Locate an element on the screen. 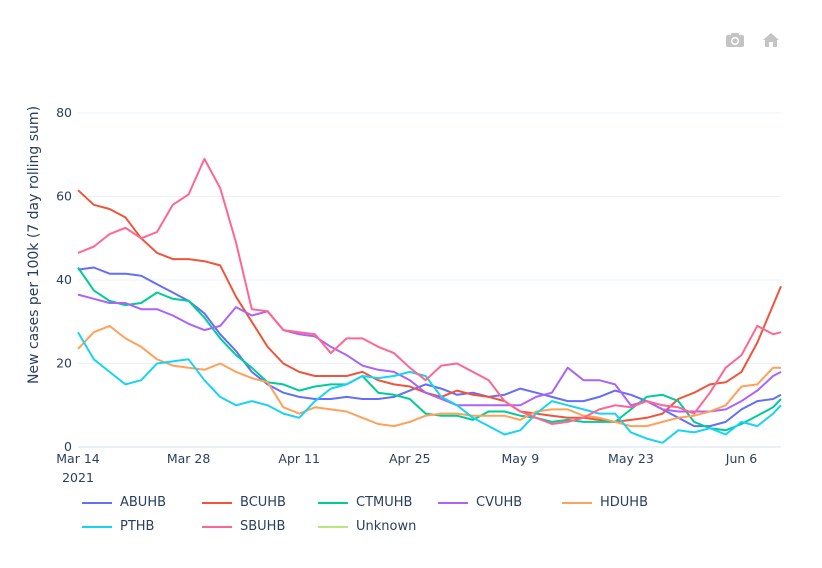 This screenshot has width=822, height=568. y-axis-ticks: 0 20 40 60 80 is located at coordinates (64, 279).